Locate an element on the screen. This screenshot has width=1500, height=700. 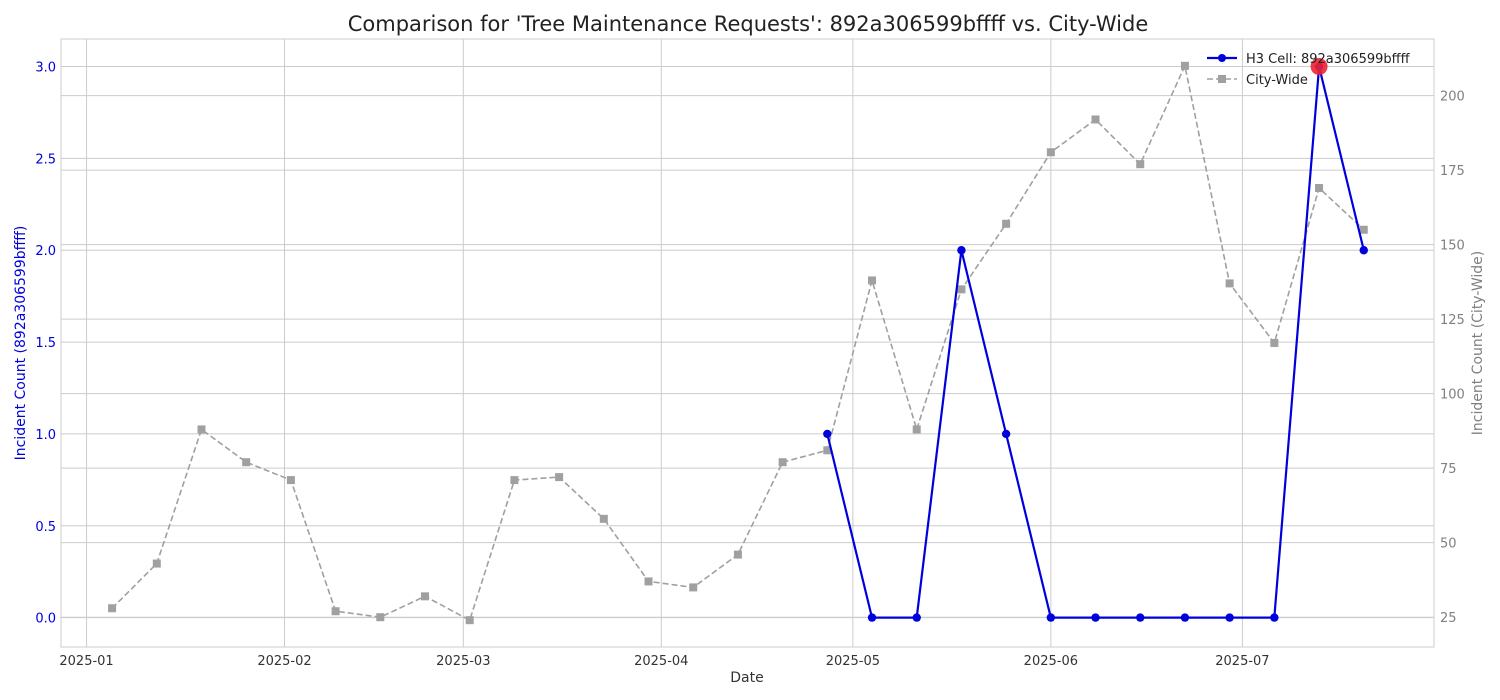
x-tick-label: 2025-06 is located at coordinates (1051, 661).